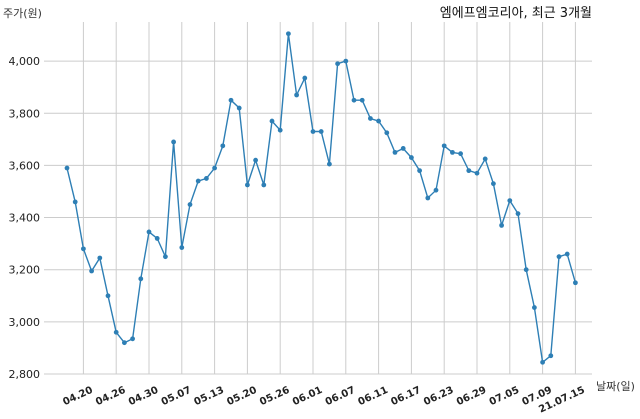 Image resolution: width=640 pixels, height=419 pixels. What do you see at coordinates (471, 396) in the screenshot?
I see `x-tick-label: 06.29` at bounding box center [471, 396].